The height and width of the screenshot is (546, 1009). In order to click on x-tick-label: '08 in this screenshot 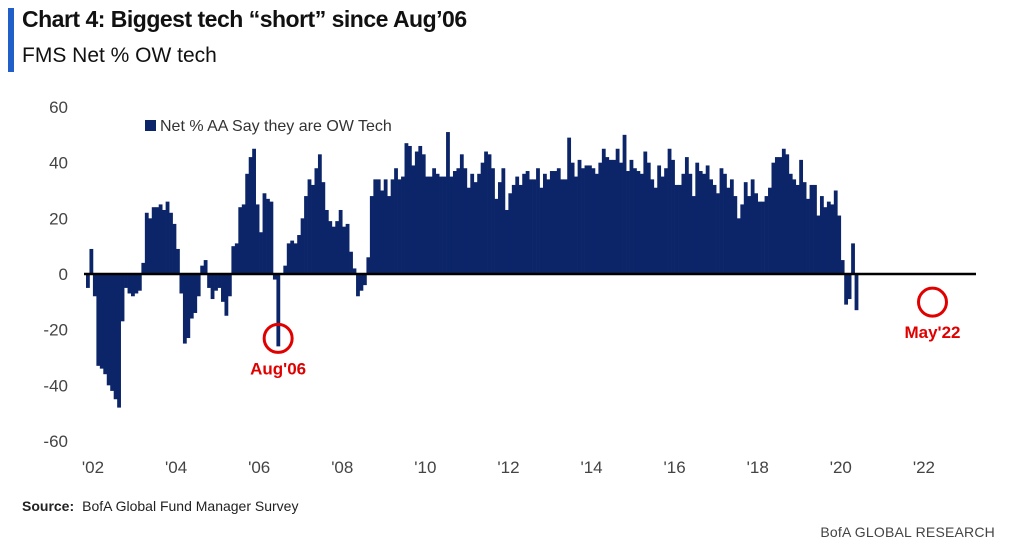, I will do `click(342, 467)`.